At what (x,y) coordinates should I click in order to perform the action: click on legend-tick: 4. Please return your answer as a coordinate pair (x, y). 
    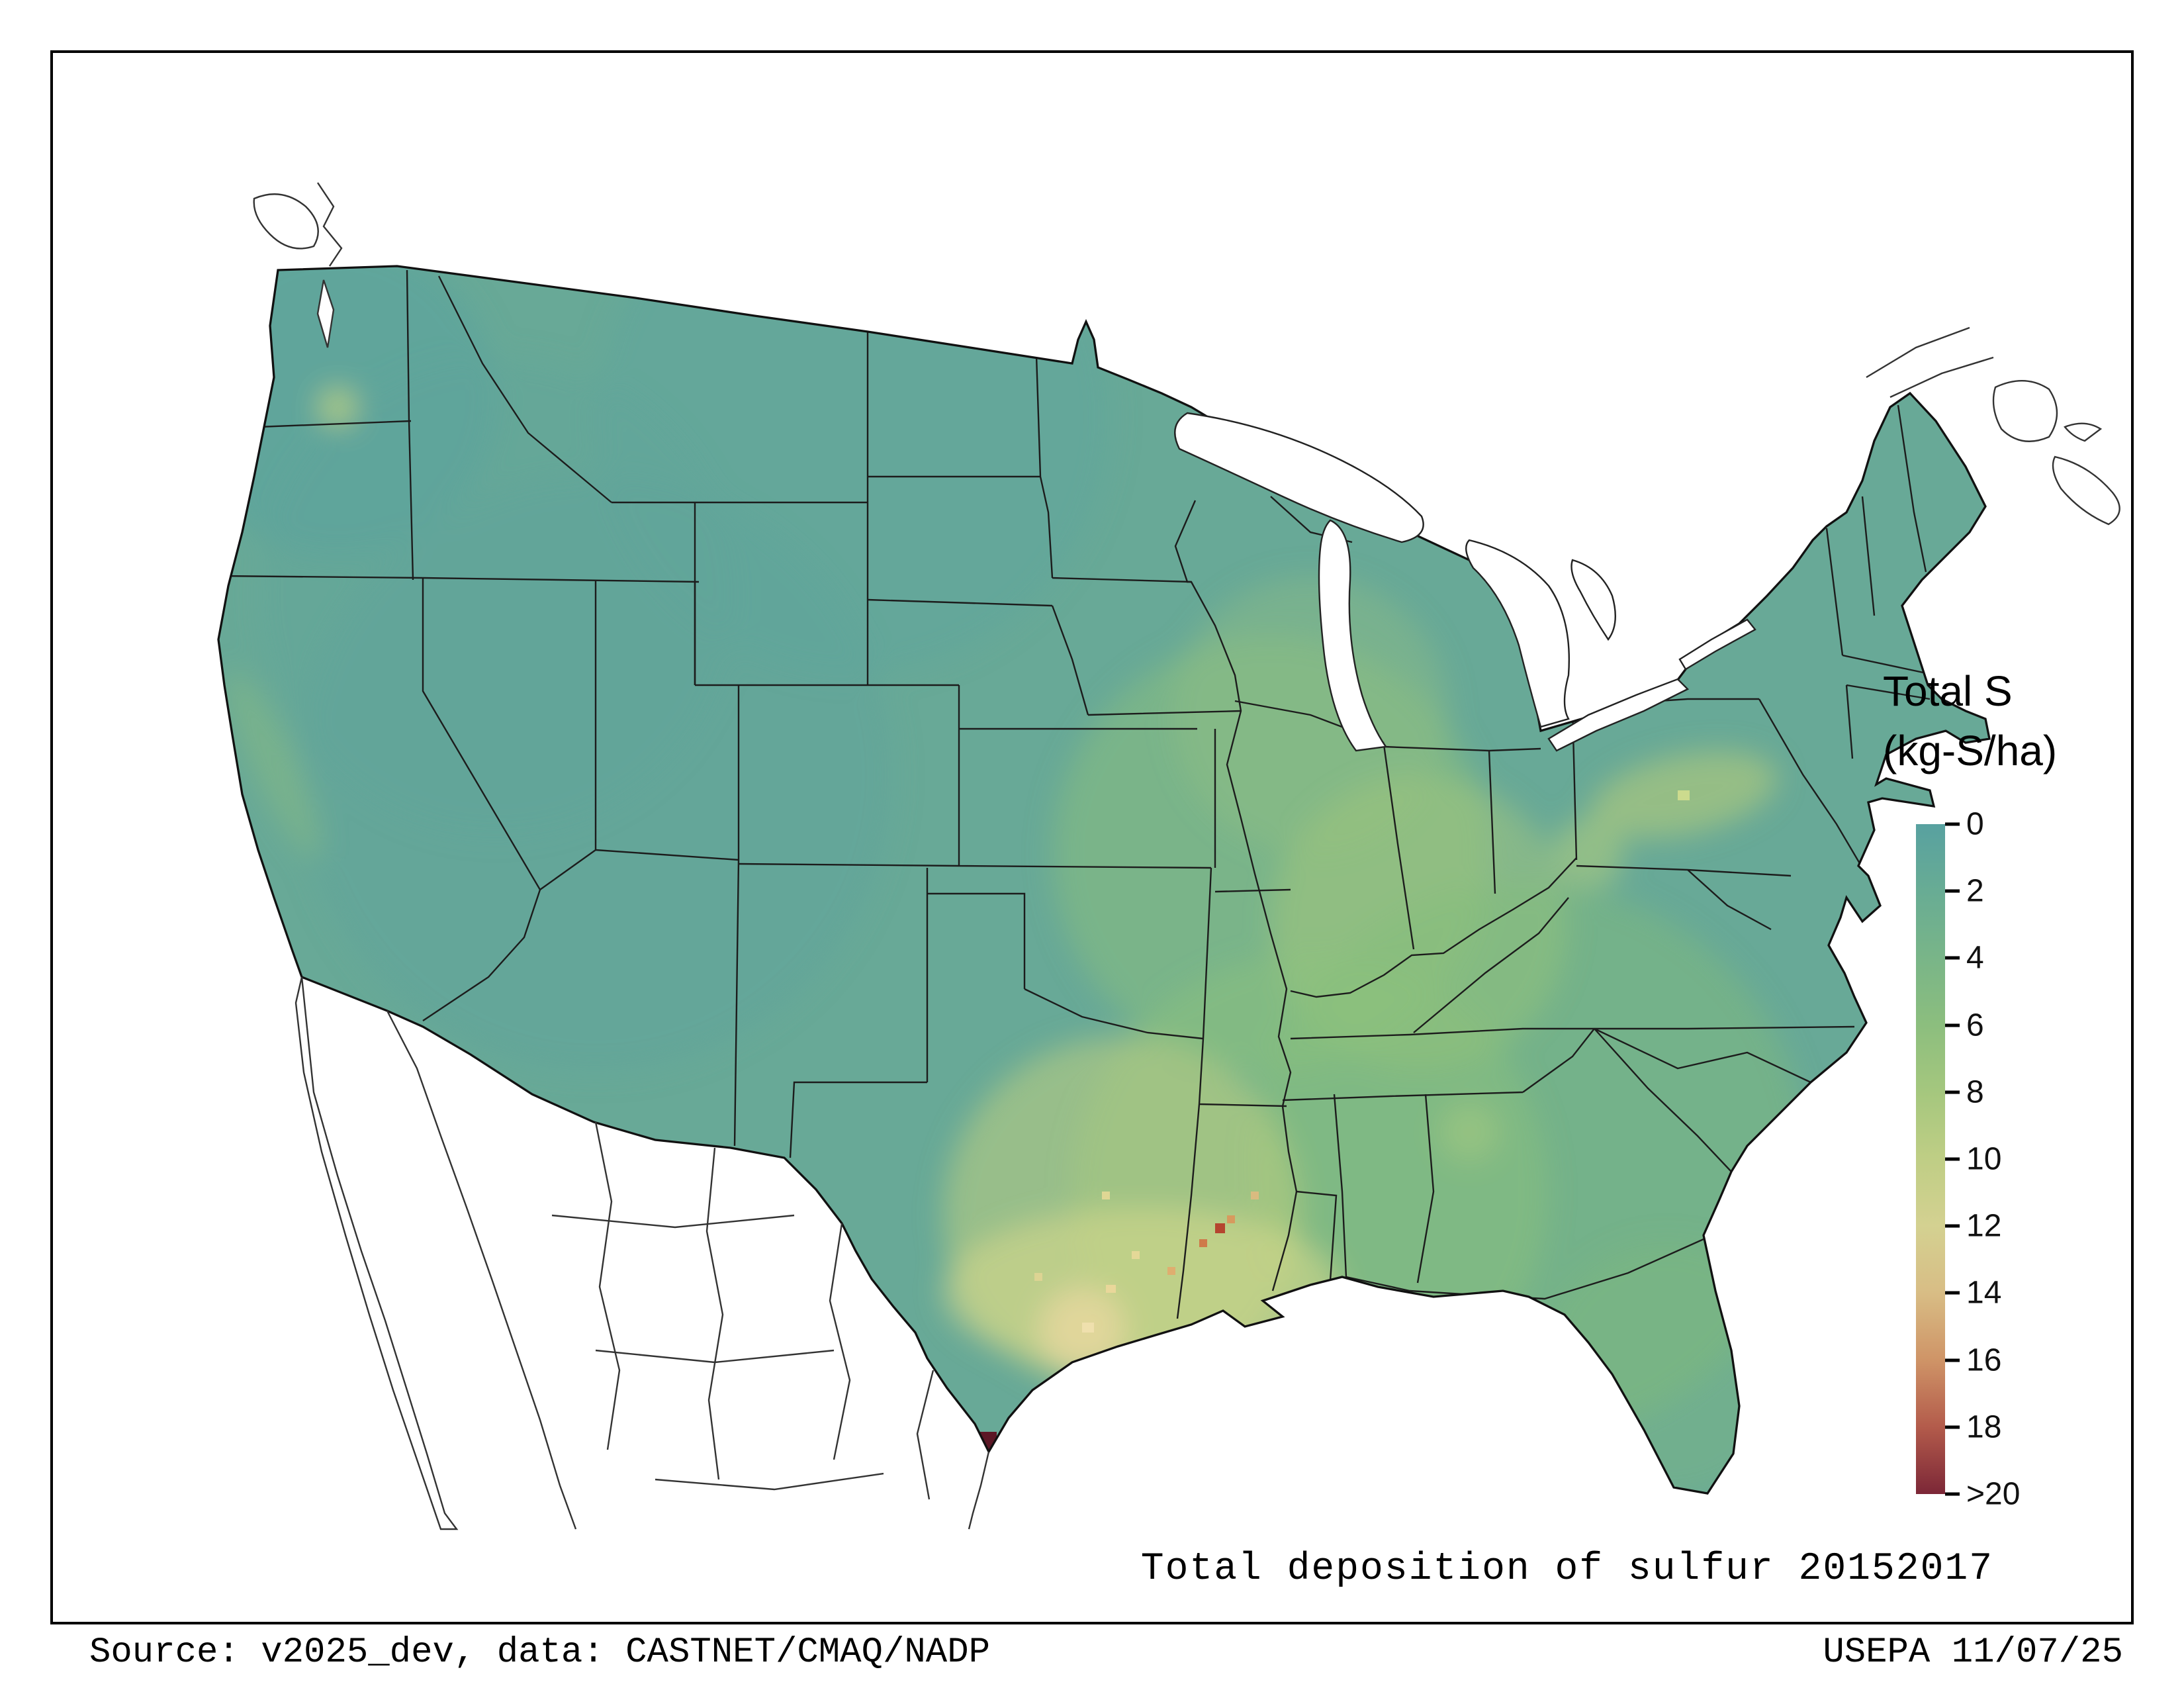
    Looking at the image, I should click on (1965, 958).